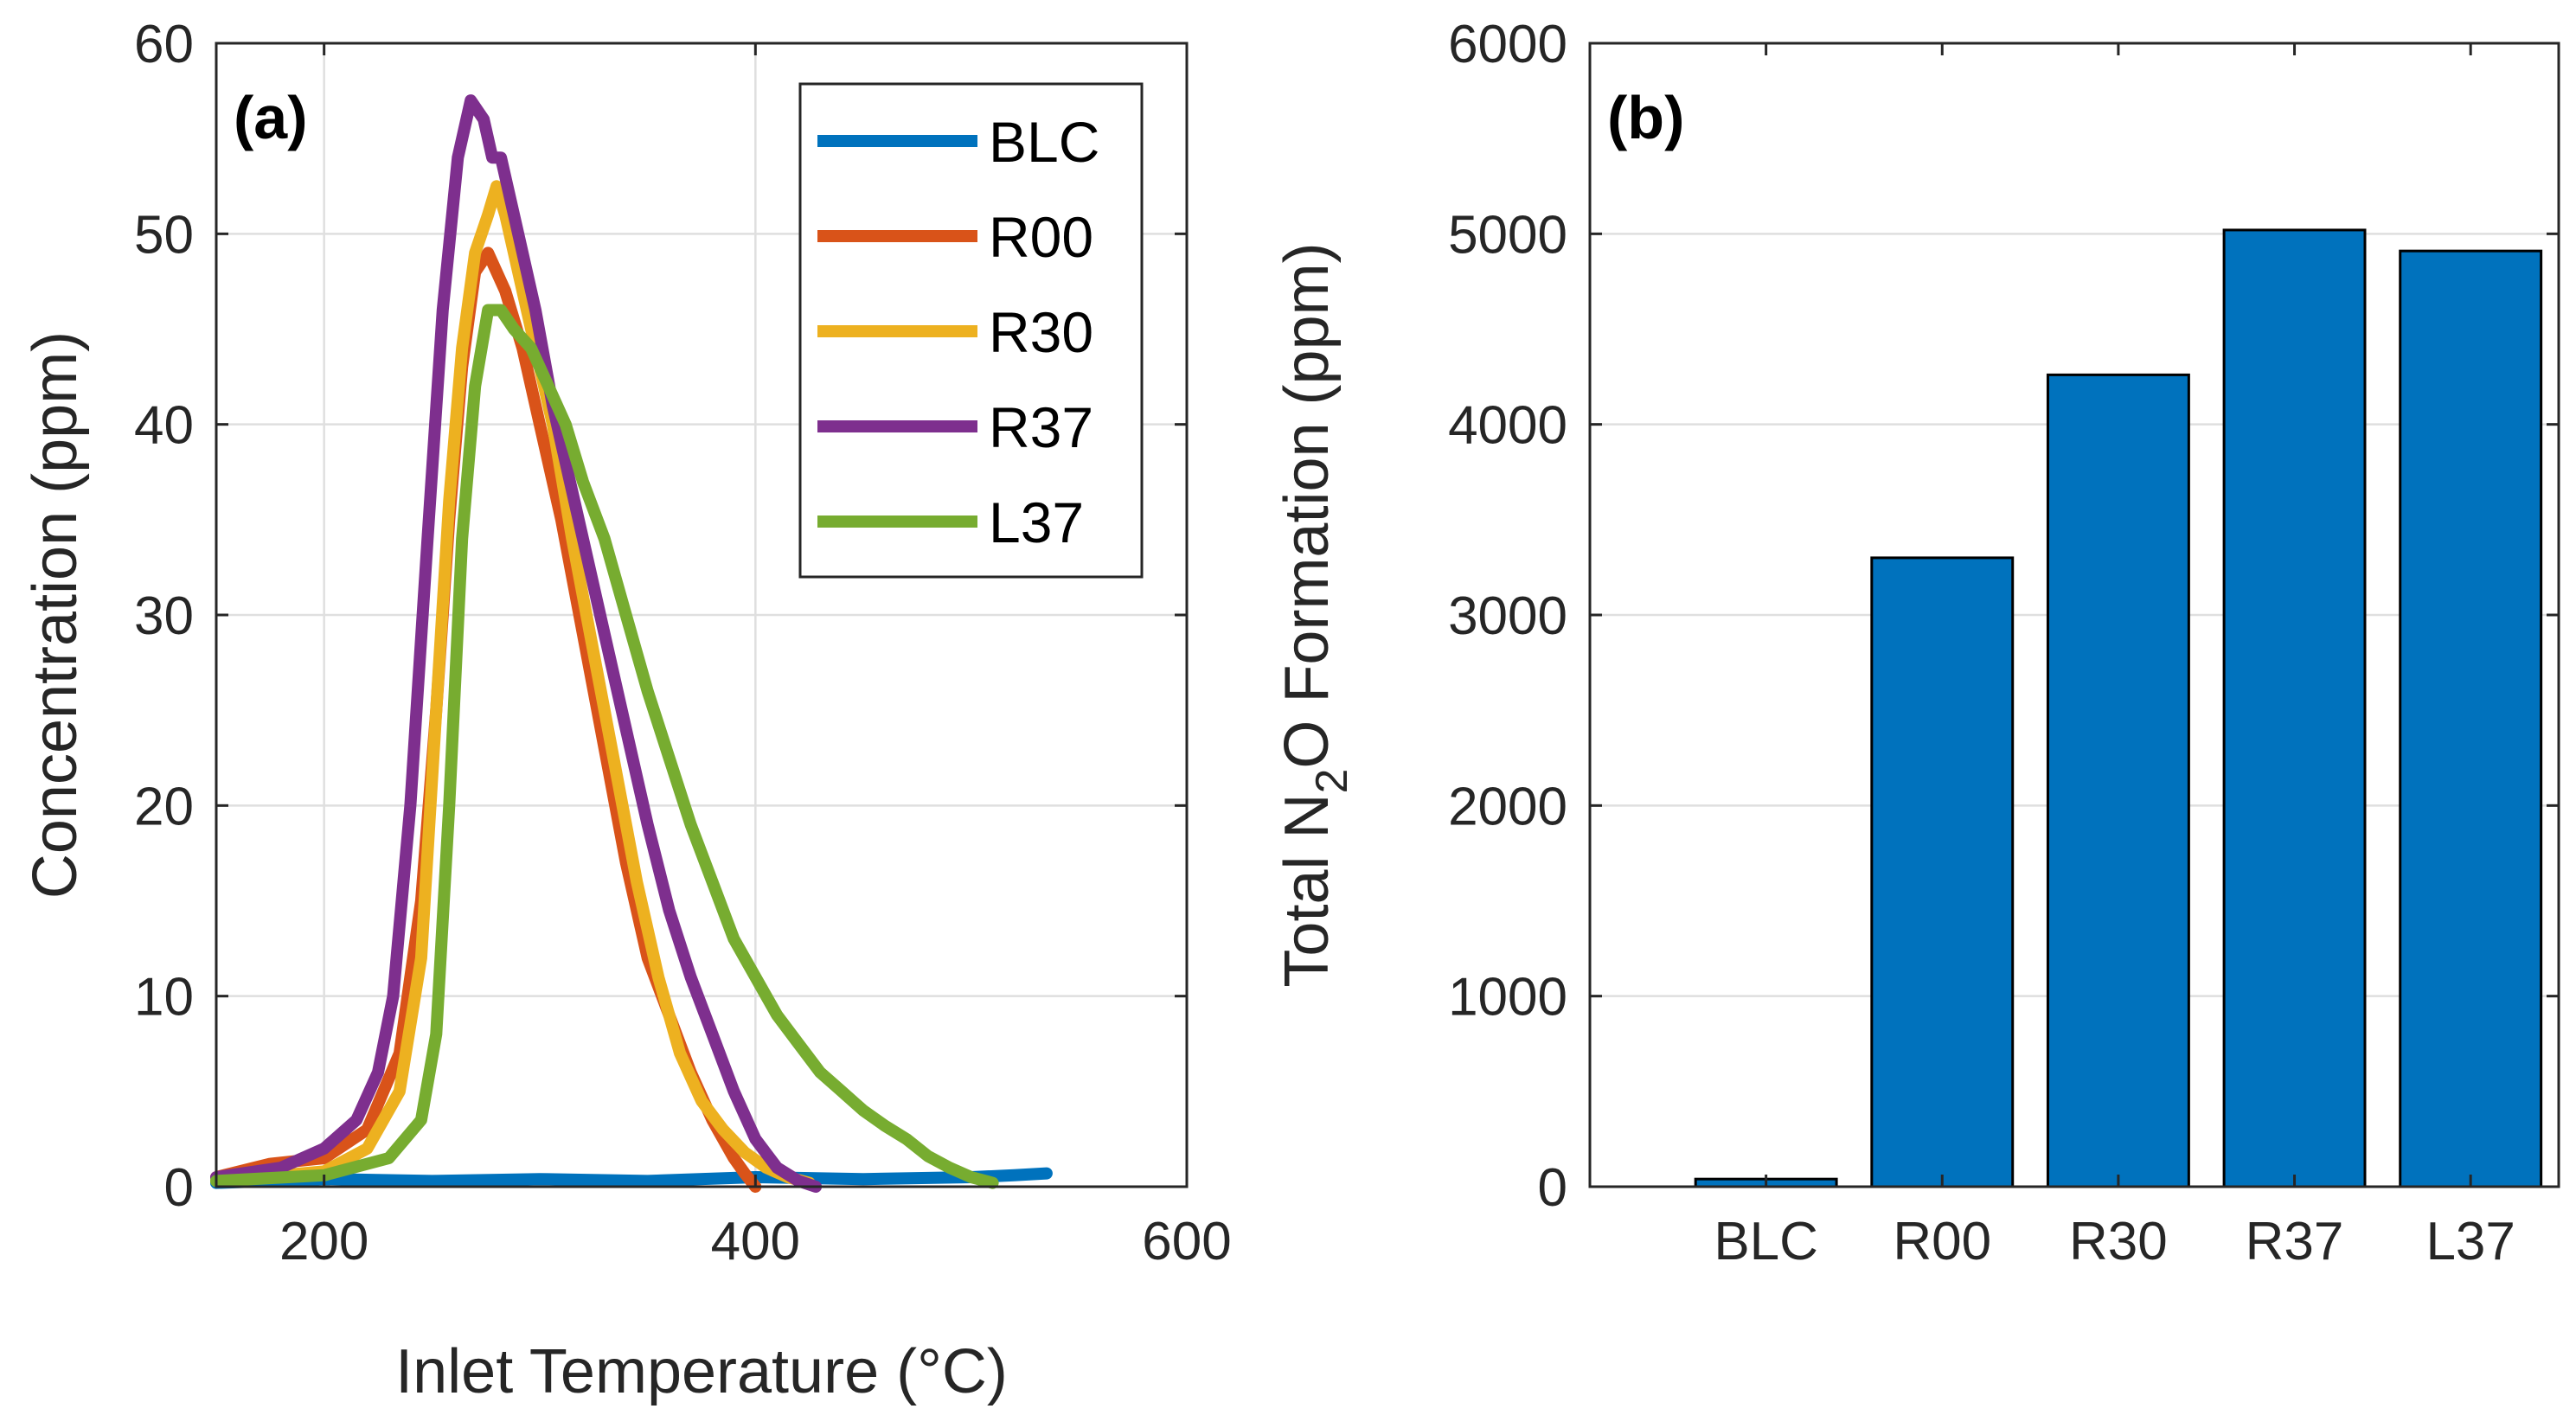 This screenshot has height=1428, width=2576. Describe the element at coordinates (164, 998) in the screenshot. I see `y-tick-label: 10` at that location.